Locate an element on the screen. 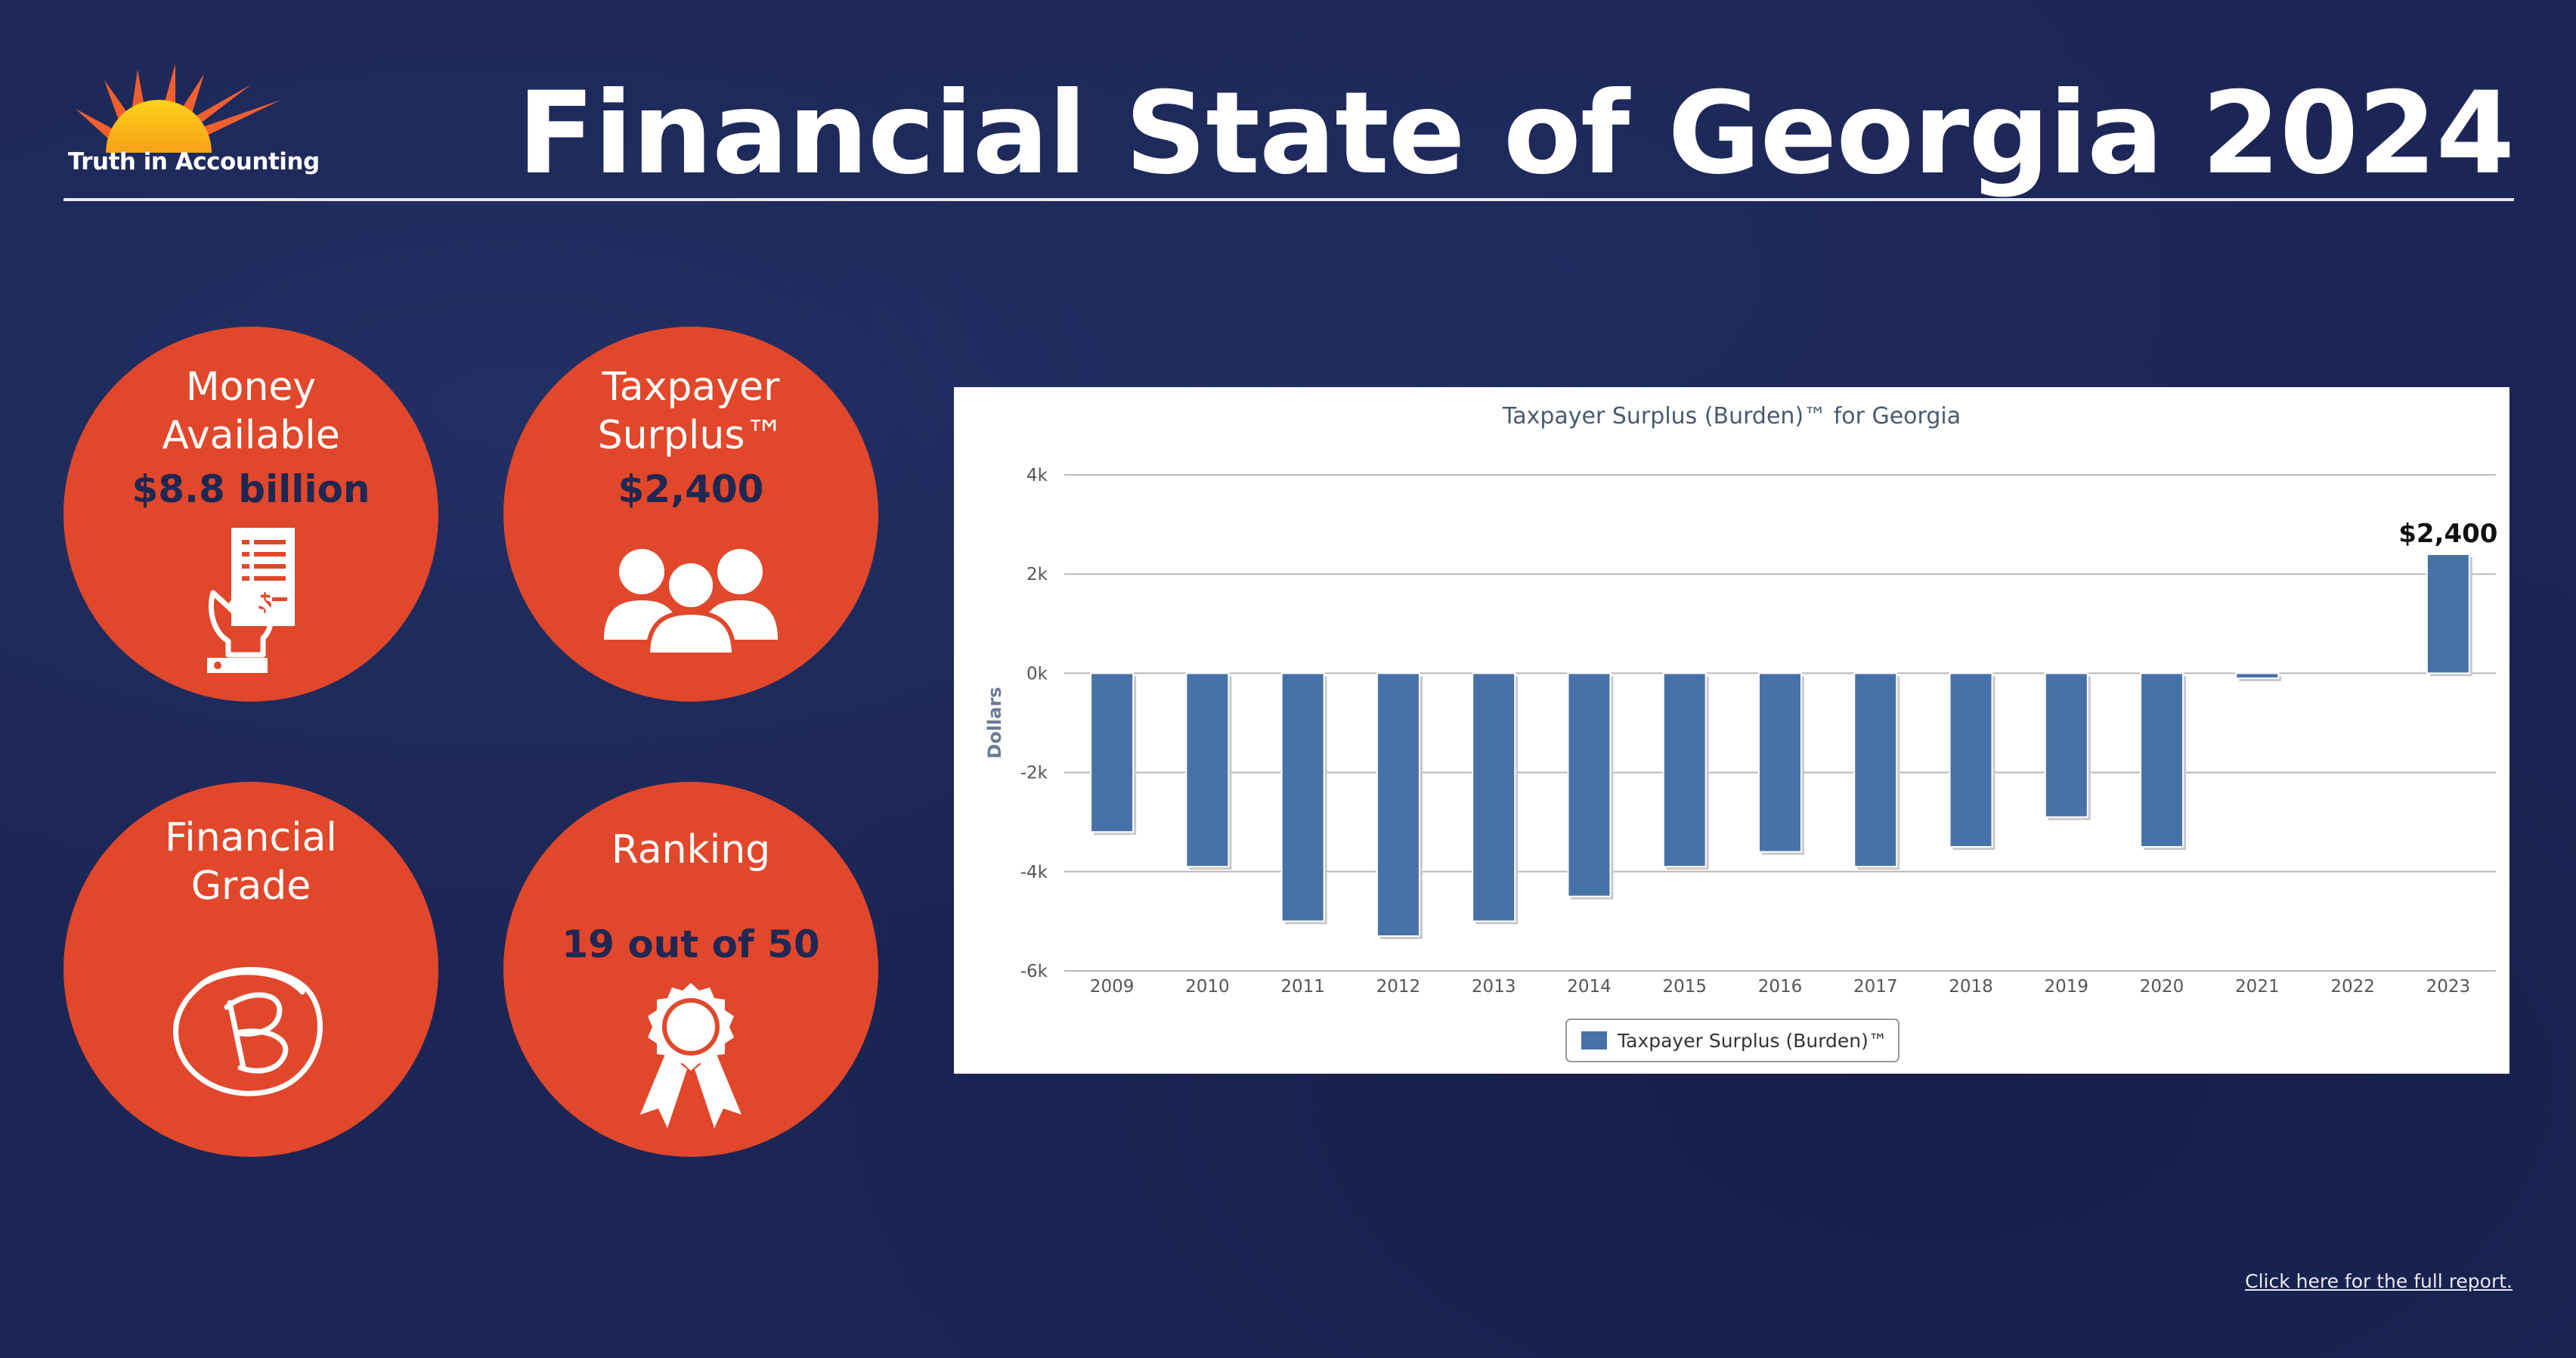 The height and width of the screenshot is (1358, 2576). bar-2018 is located at coordinates (1971, 760).